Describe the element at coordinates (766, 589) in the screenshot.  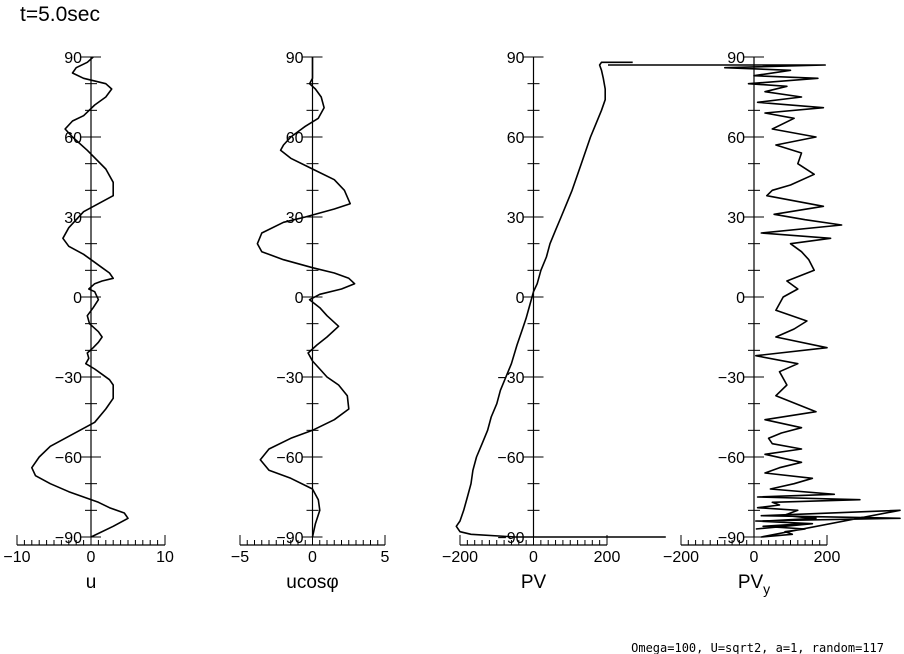
I see `x-axis-label-subscript: y` at that location.